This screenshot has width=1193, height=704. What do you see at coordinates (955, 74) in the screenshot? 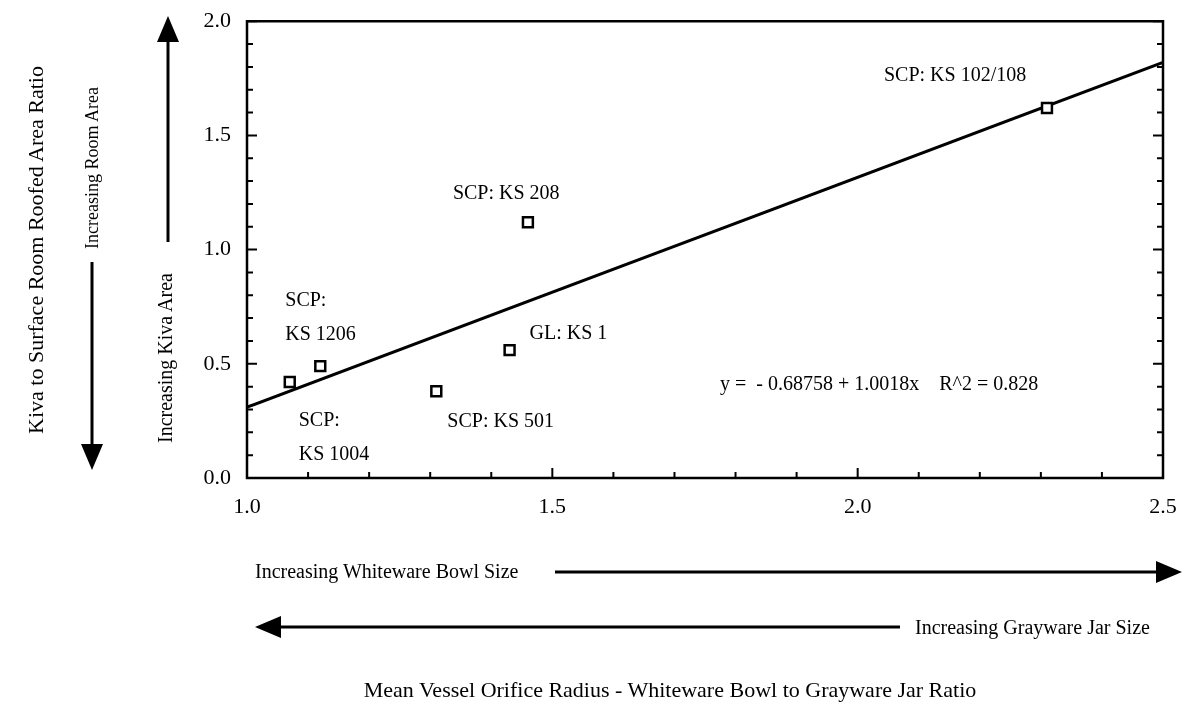
I see `annotation: SCP: KS 102/108` at bounding box center [955, 74].